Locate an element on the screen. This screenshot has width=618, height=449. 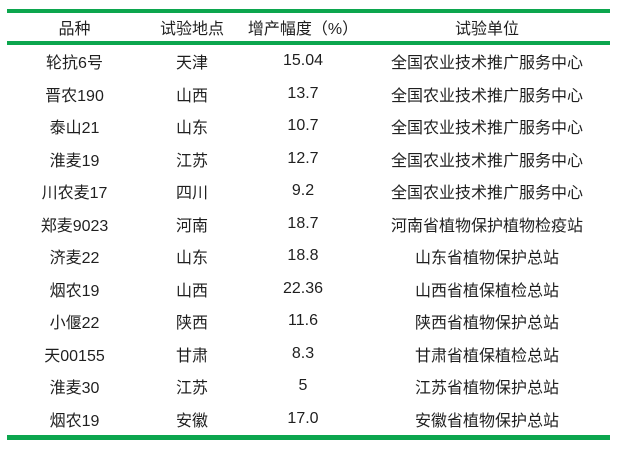
table-cell: 8.3 is located at coordinates (303, 353).